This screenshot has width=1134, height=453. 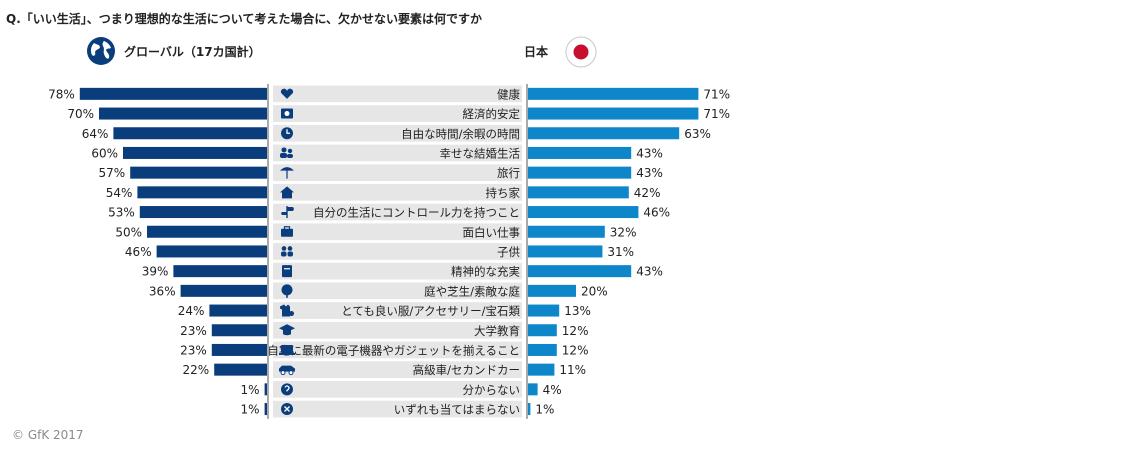 I want to click on book-icon, so click(x=287, y=271).